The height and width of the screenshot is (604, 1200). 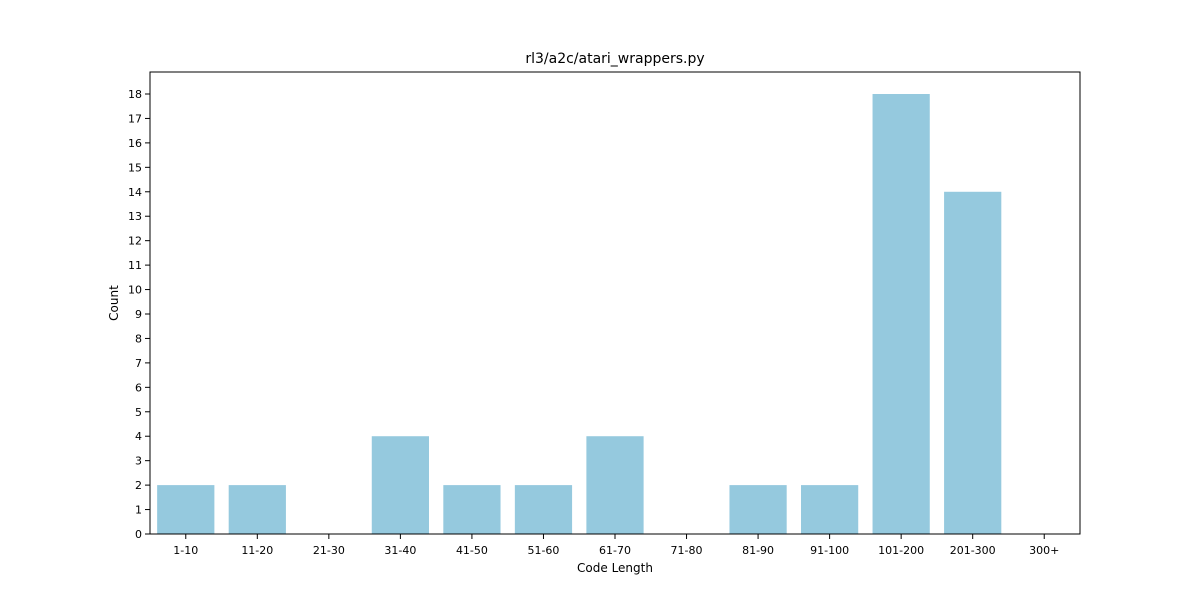 What do you see at coordinates (973, 550) in the screenshot?
I see `x-tick-label-201-300: 201-300` at bounding box center [973, 550].